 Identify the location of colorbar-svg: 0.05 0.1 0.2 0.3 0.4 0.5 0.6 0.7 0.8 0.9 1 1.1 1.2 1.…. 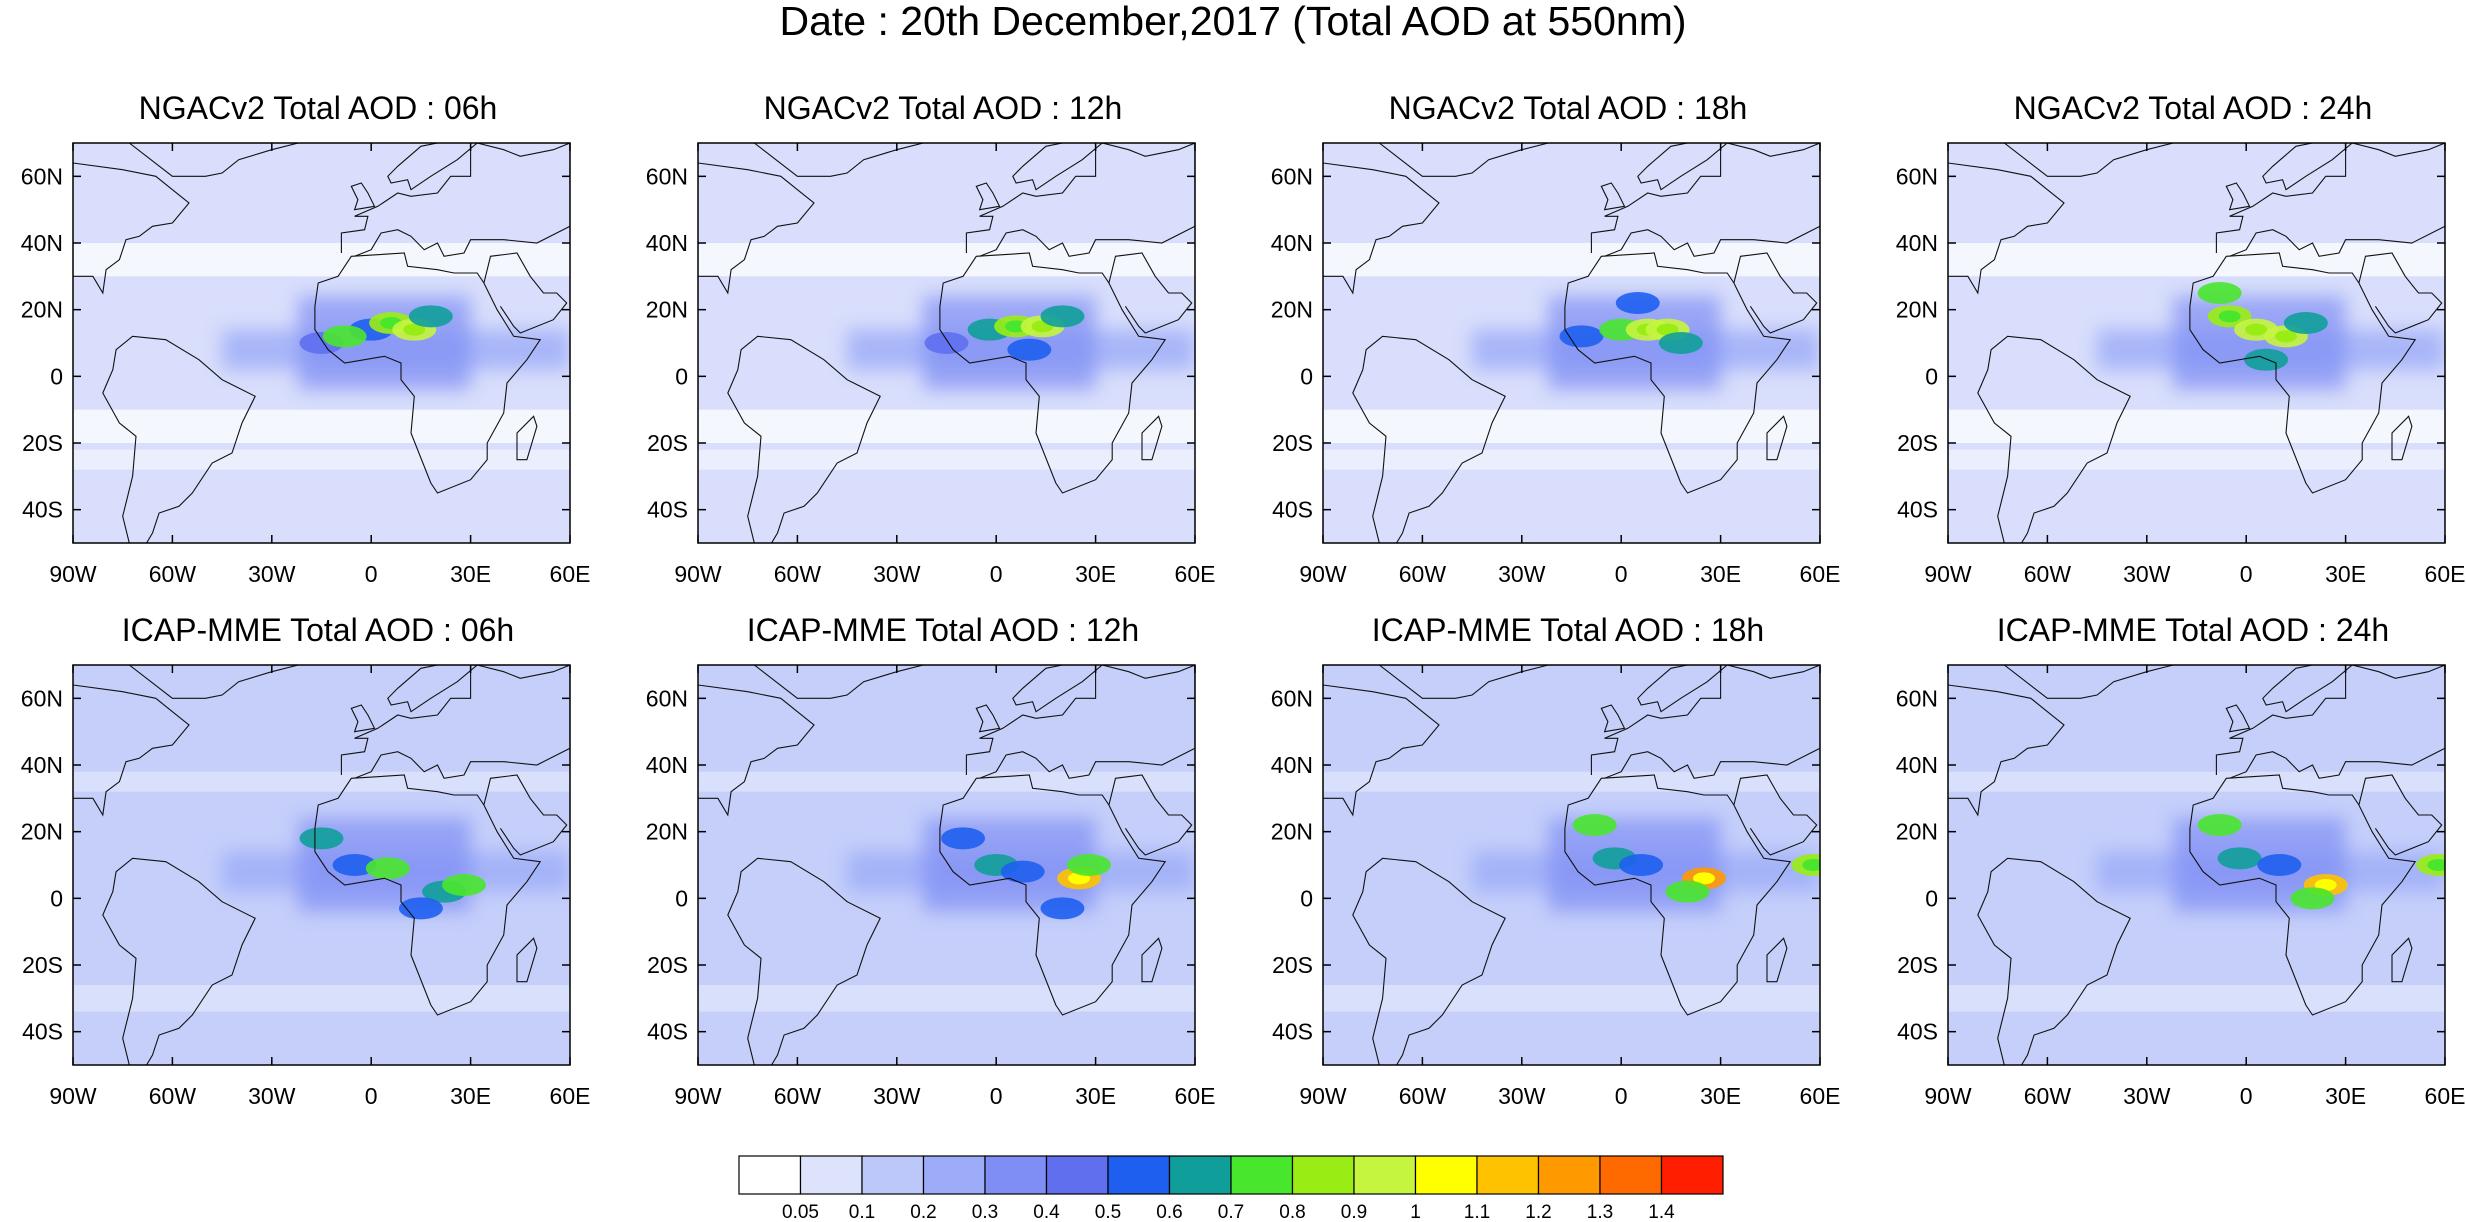
(1231, 1188).